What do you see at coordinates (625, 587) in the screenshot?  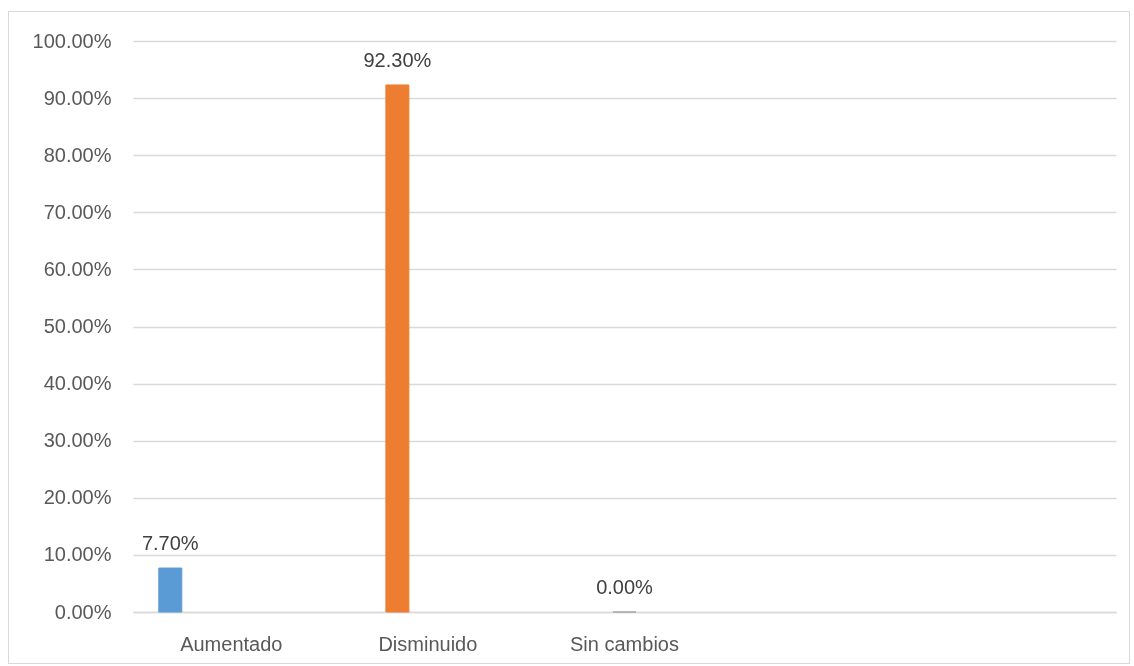 I see `data-label: 0.00%` at bounding box center [625, 587].